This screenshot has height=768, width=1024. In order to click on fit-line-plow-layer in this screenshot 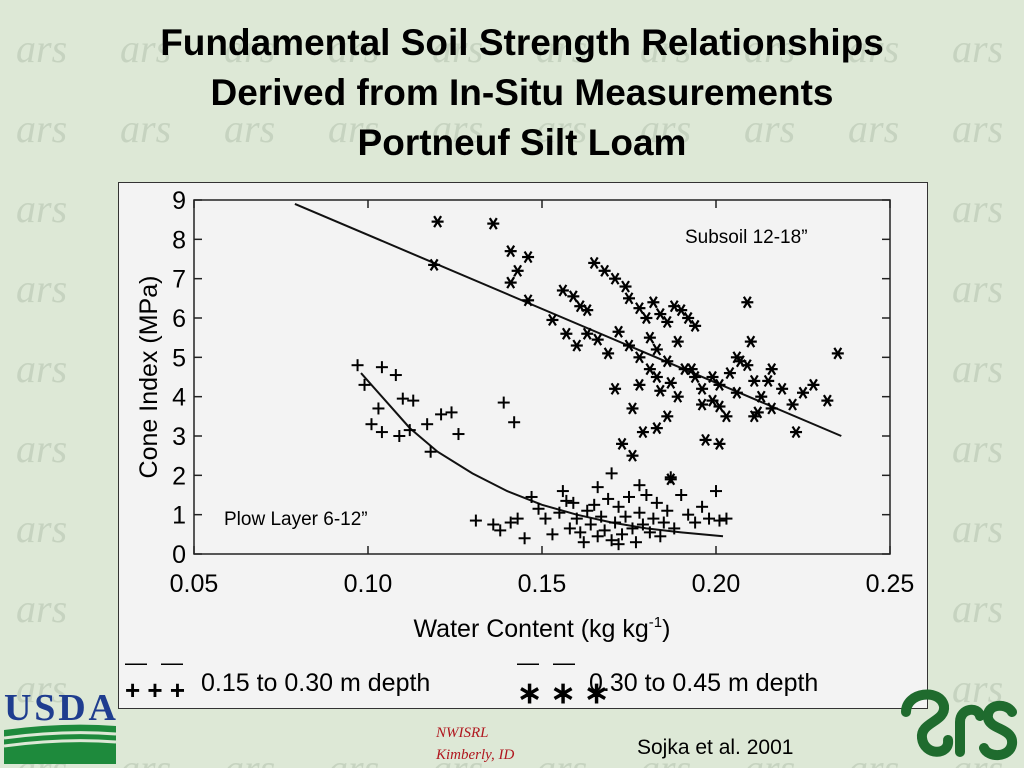, I will do `click(542, 455)`.